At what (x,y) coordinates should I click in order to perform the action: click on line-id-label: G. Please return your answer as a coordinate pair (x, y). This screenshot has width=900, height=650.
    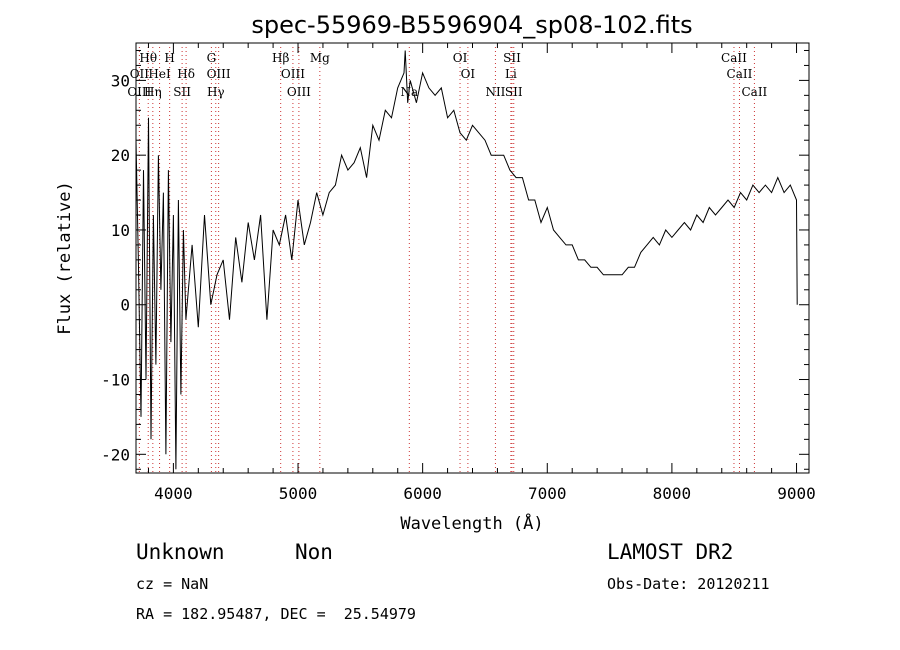
    Looking at the image, I should click on (212, 58).